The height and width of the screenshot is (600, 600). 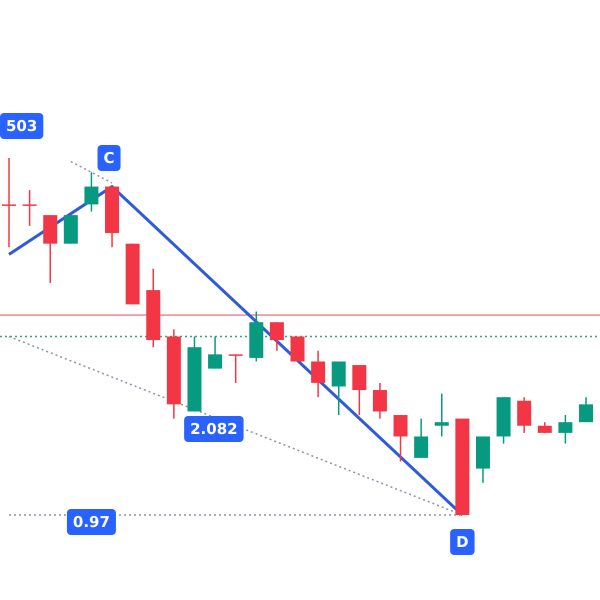 I want to click on text: 503, so click(x=22, y=126).